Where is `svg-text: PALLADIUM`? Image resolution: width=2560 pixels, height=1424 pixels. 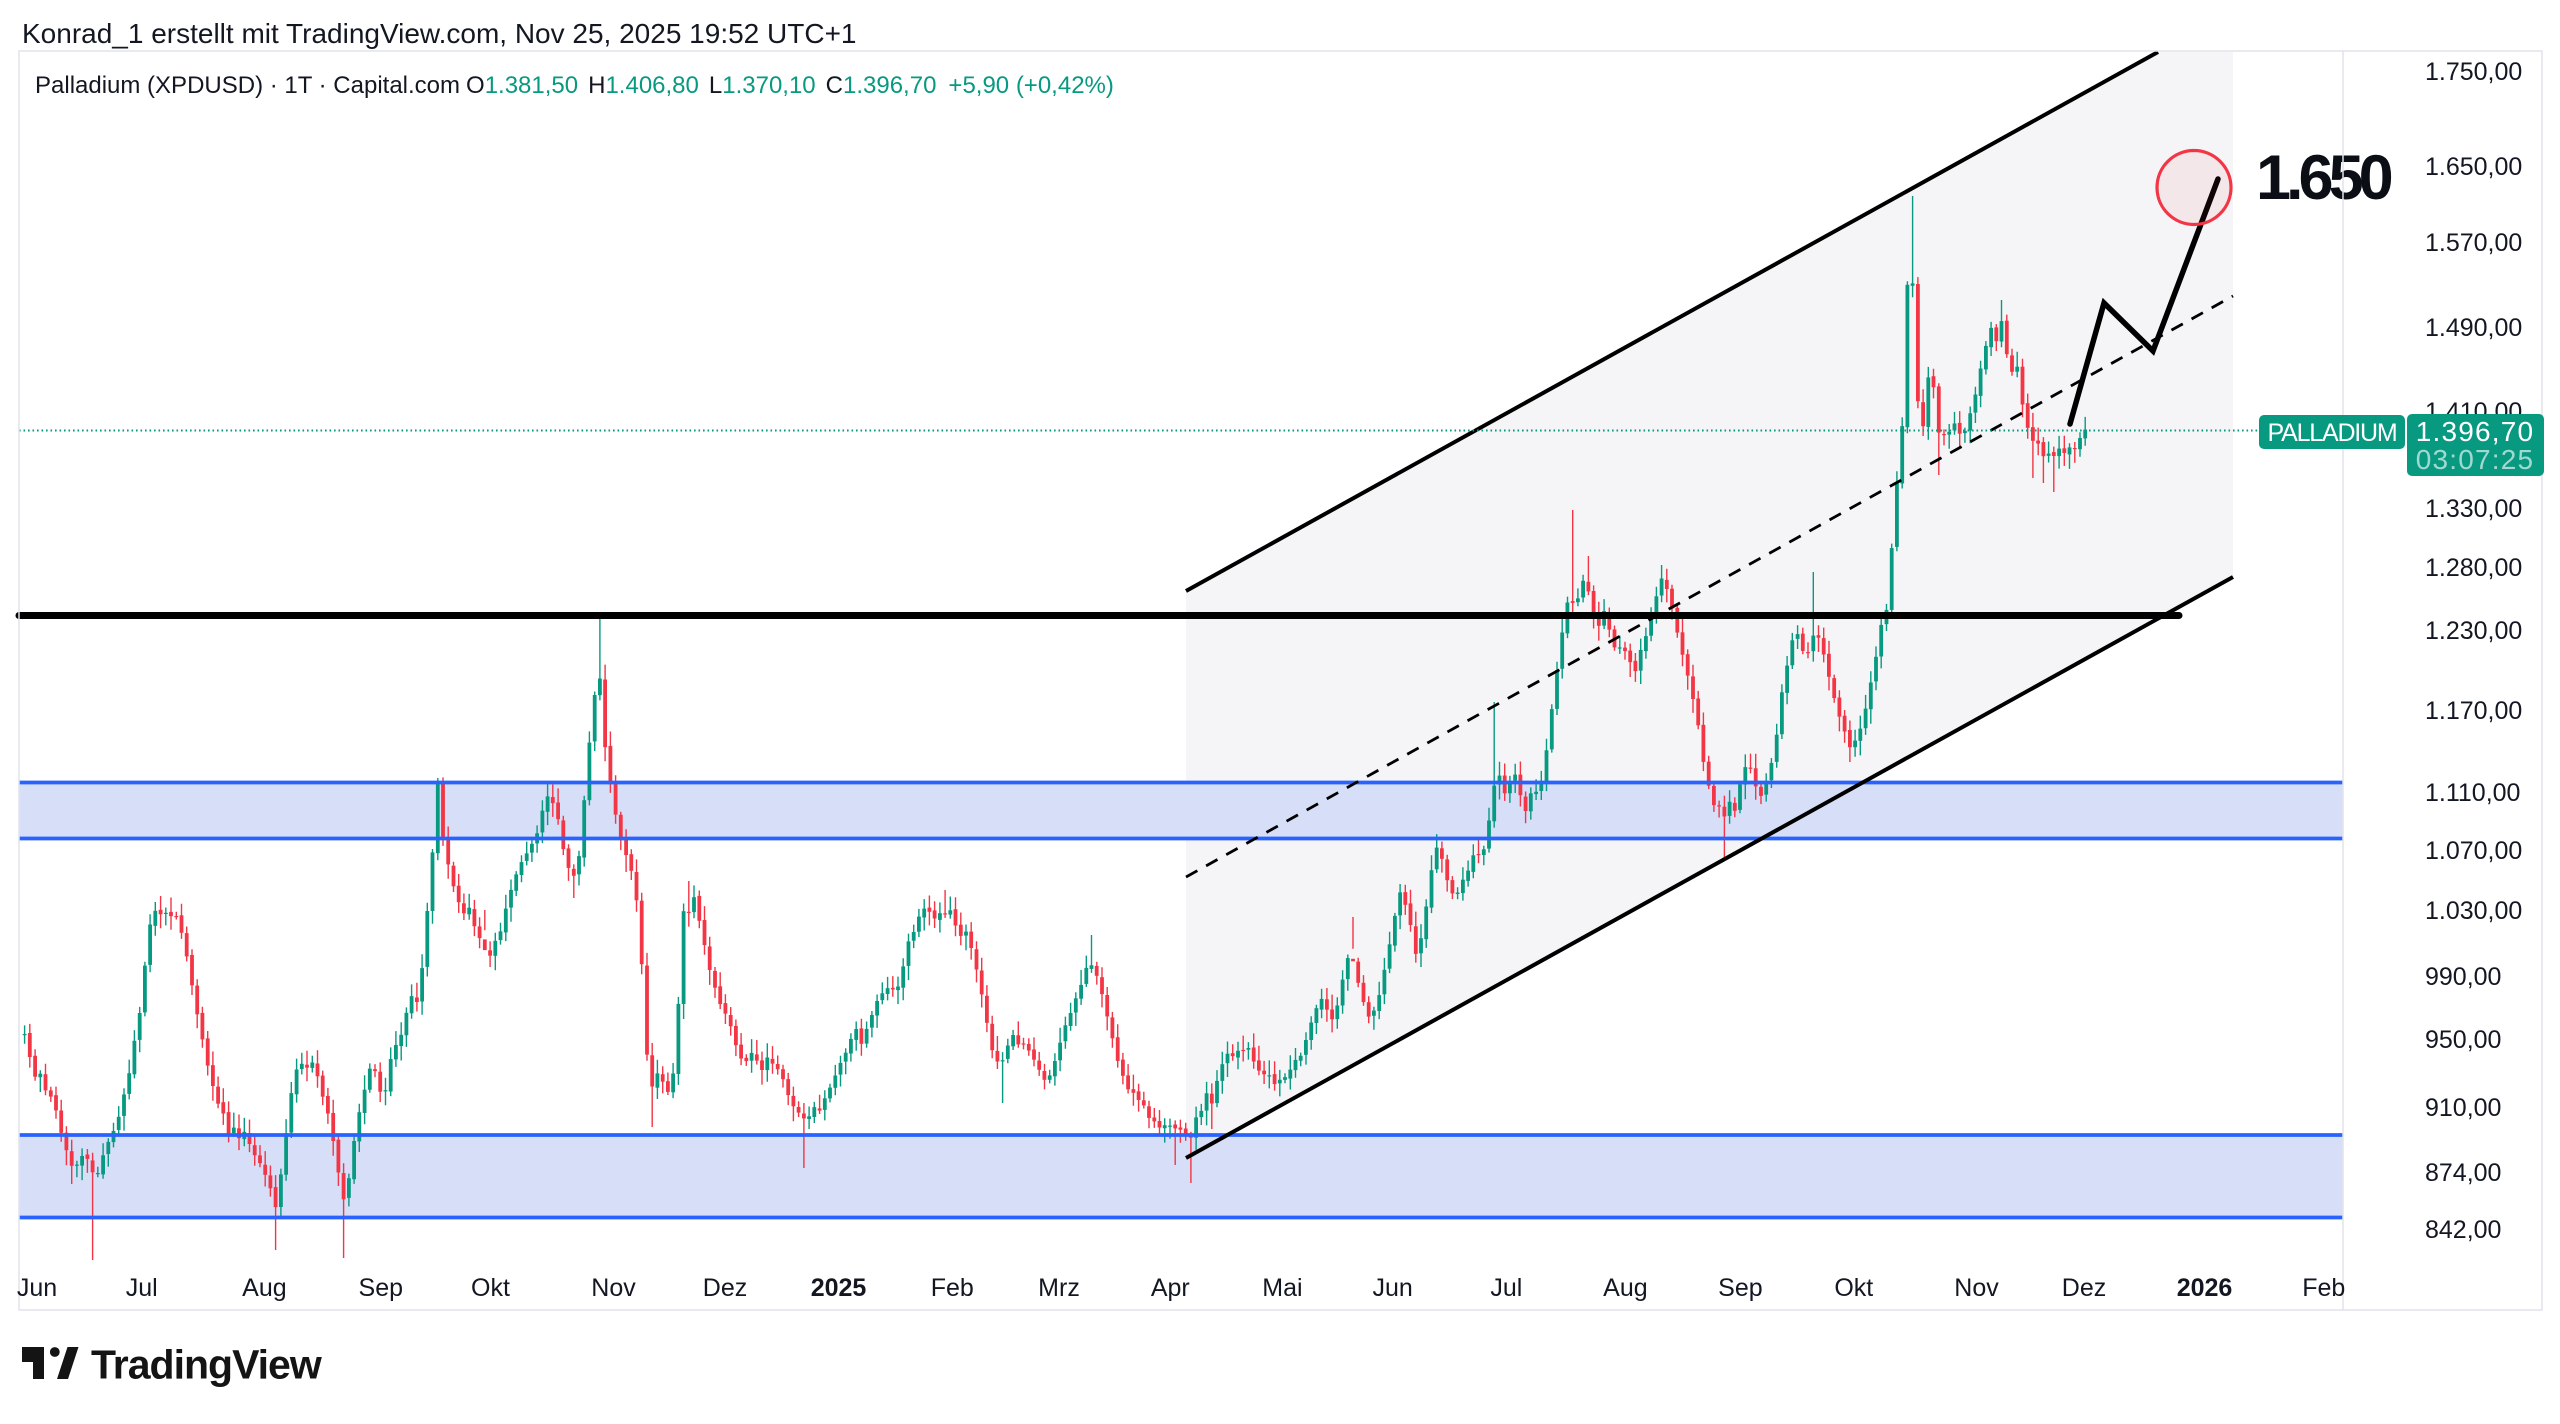 svg-text: PALLADIUM is located at coordinates (2331, 433).